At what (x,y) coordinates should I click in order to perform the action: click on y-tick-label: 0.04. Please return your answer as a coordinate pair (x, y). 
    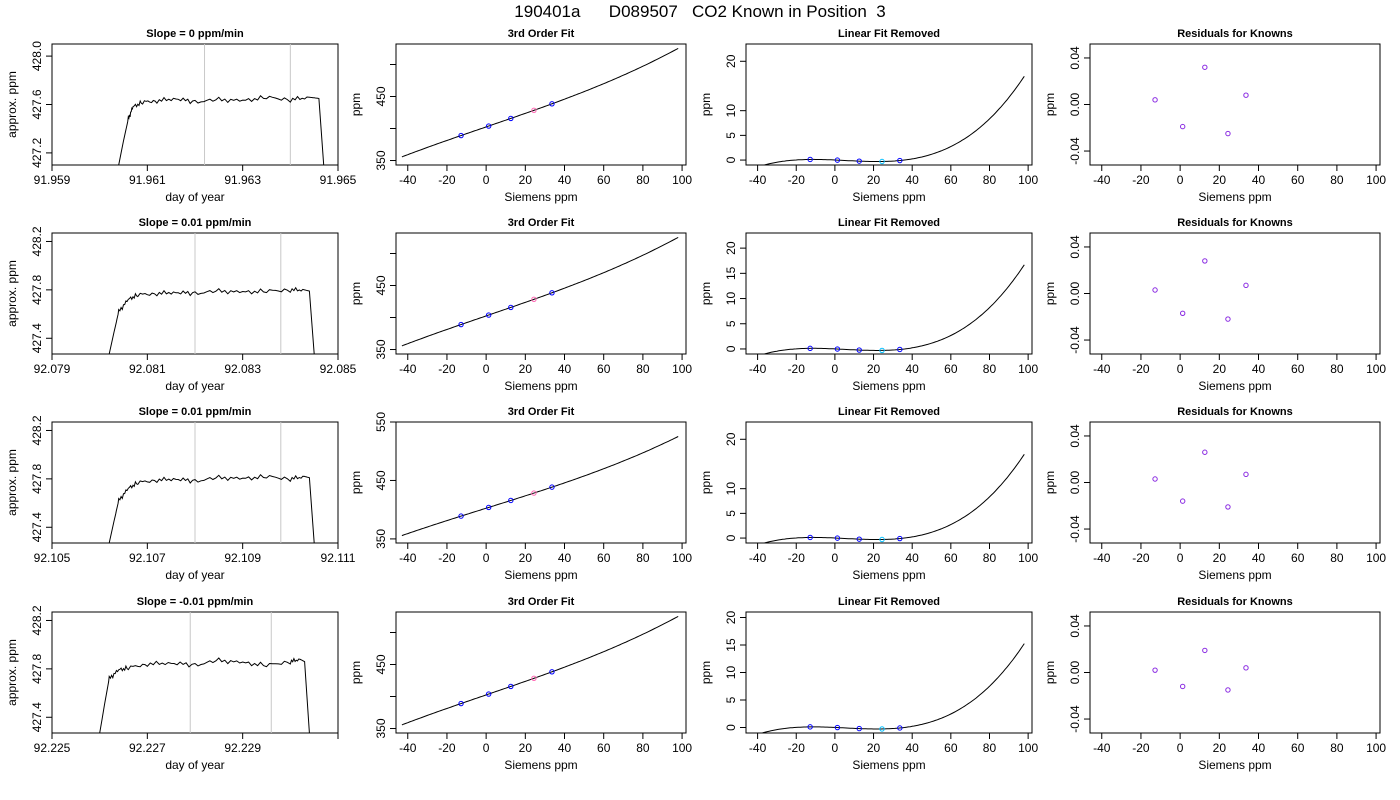
    Looking at the image, I should click on (1075, 247).